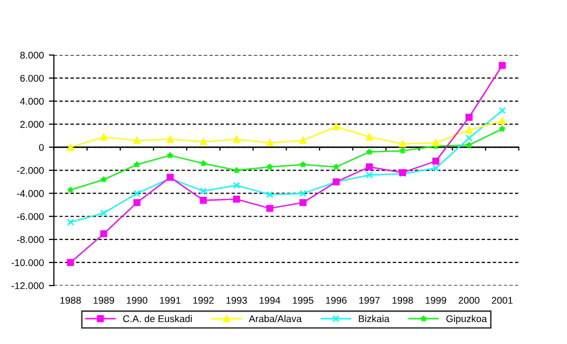 This screenshot has height=344, width=567. What do you see at coordinates (303, 300) in the screenshot?
I see `x-tick-label: 1995` at bounding box center [303, 300].